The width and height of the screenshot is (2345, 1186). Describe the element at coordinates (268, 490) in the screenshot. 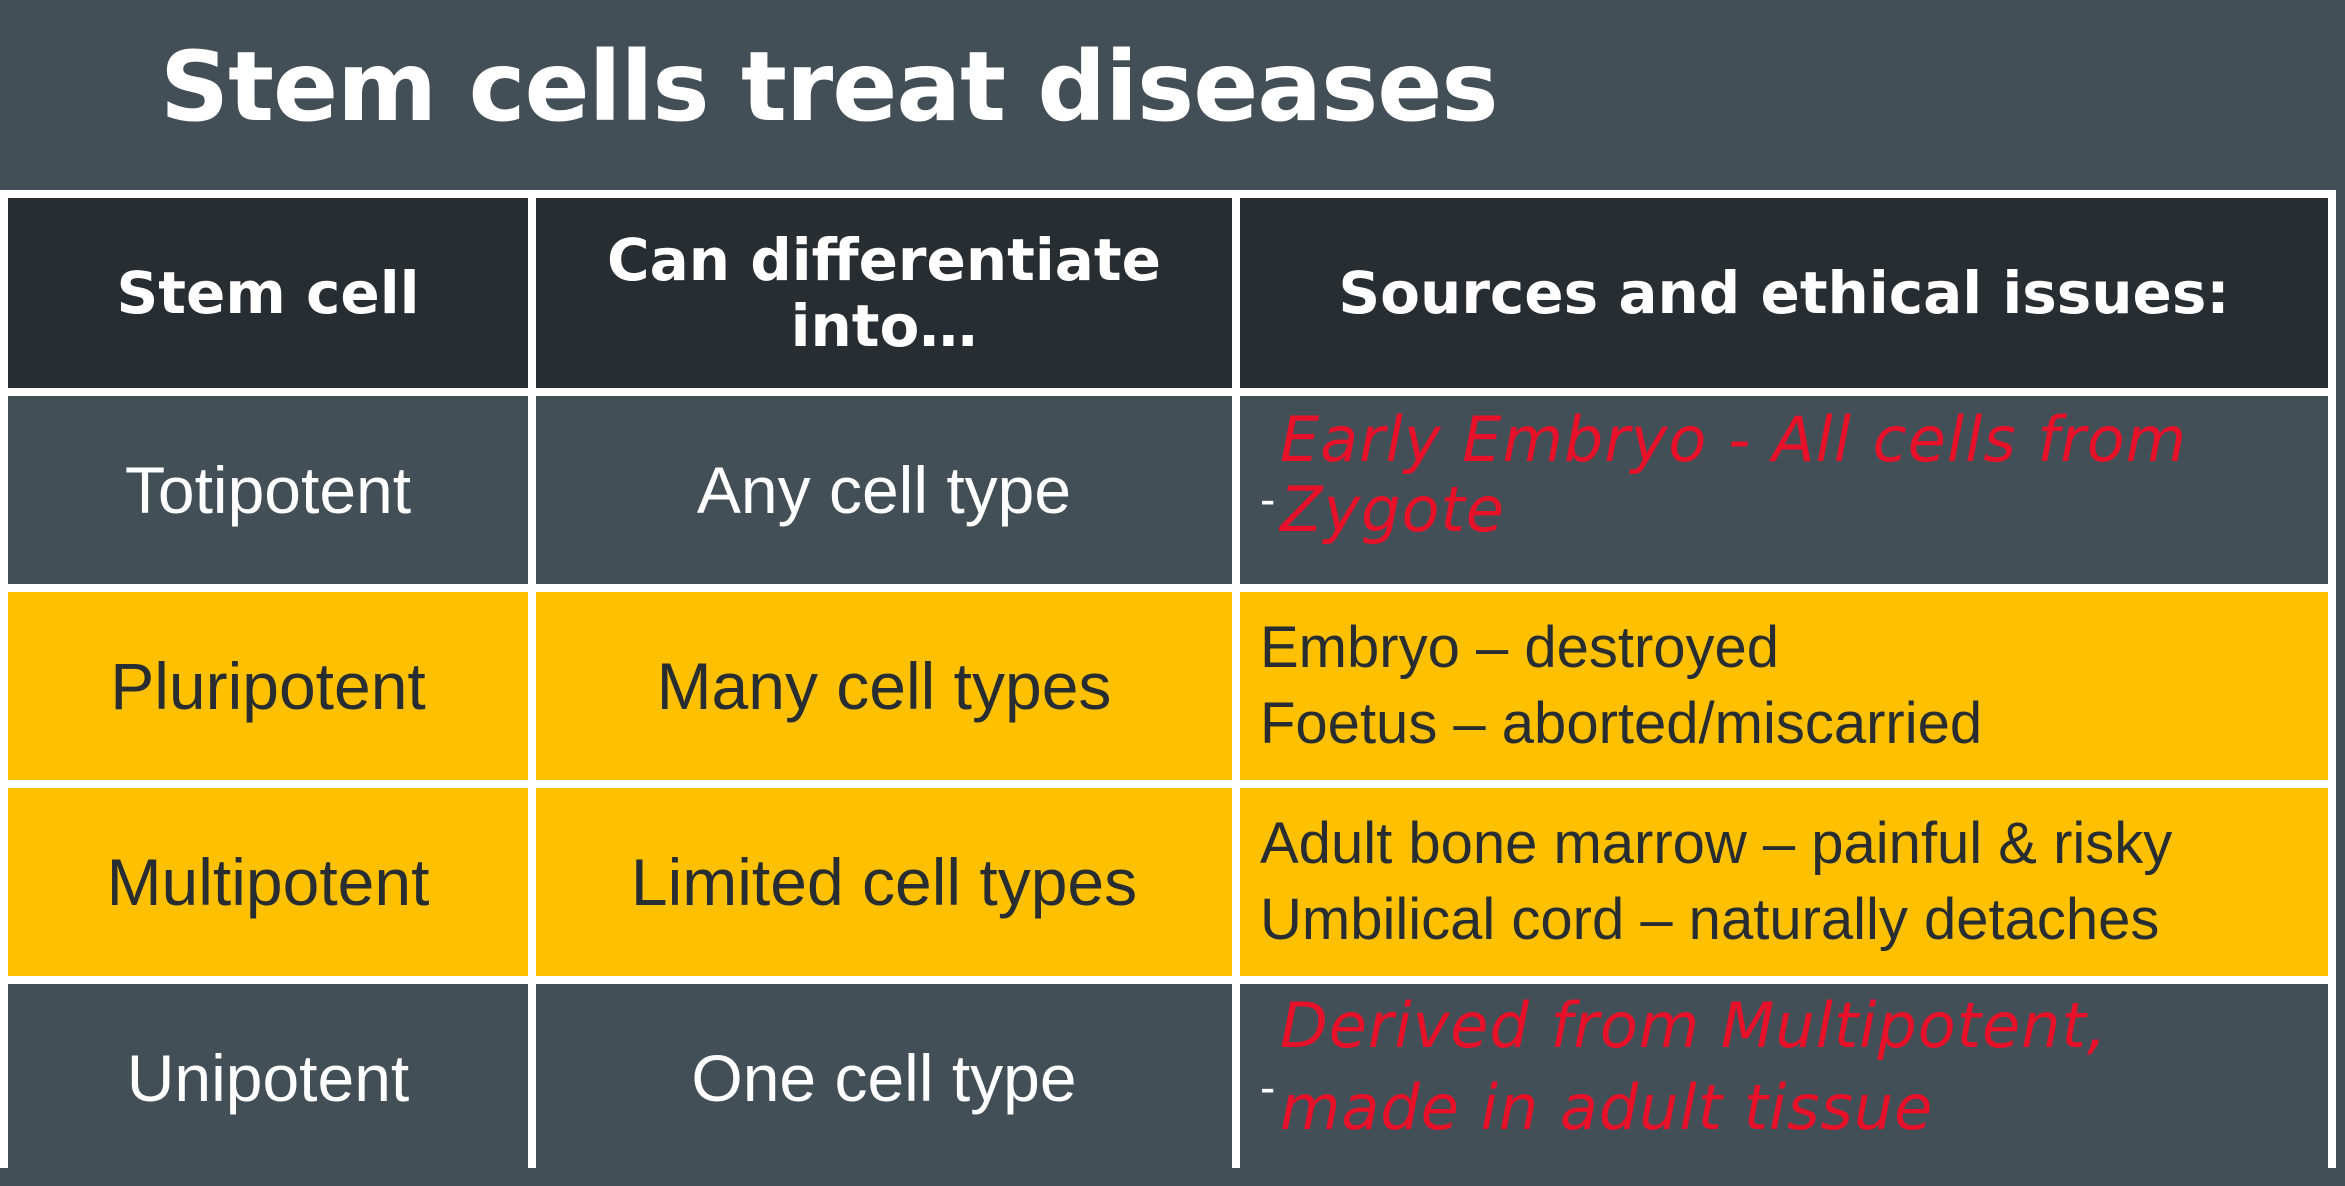

I see `cell-stem-cell: Totipotent` at that location.